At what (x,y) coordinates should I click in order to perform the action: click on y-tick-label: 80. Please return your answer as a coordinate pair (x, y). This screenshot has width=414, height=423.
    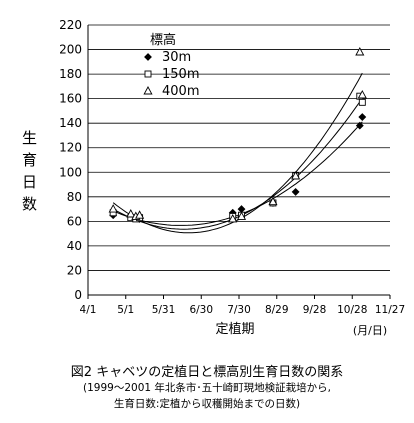
    Looking at the image, I should click on (74, 197).